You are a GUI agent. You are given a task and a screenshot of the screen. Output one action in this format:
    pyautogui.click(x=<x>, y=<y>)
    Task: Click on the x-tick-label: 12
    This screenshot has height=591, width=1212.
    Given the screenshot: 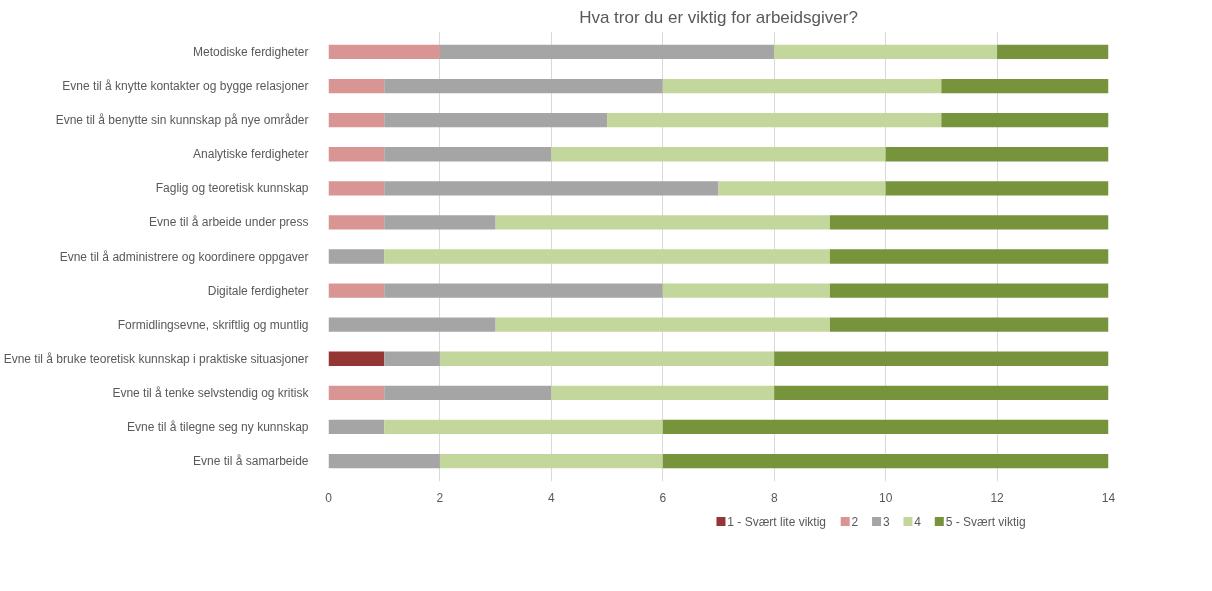 What is the action you would take?
    pyautogui.click(x=997, y=497)
    